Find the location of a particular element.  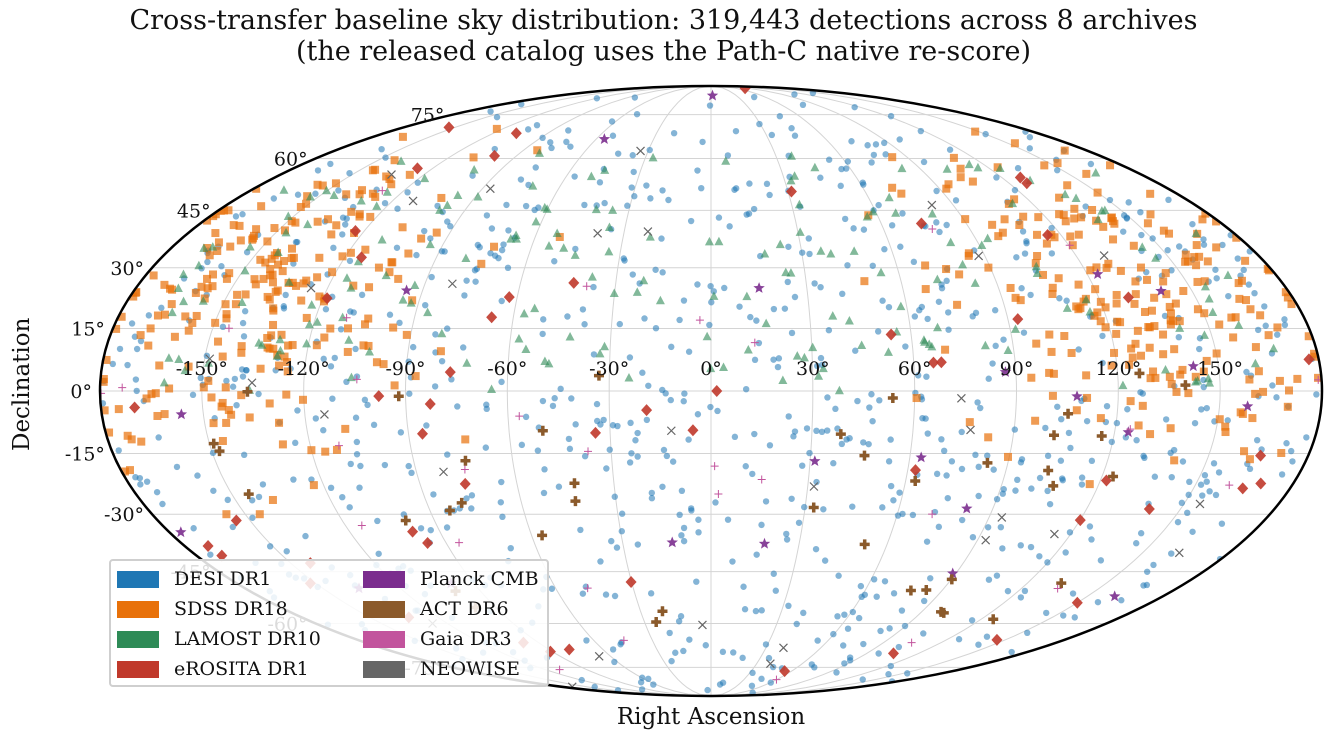

legend-swatch is located at coordinates (138, 639).